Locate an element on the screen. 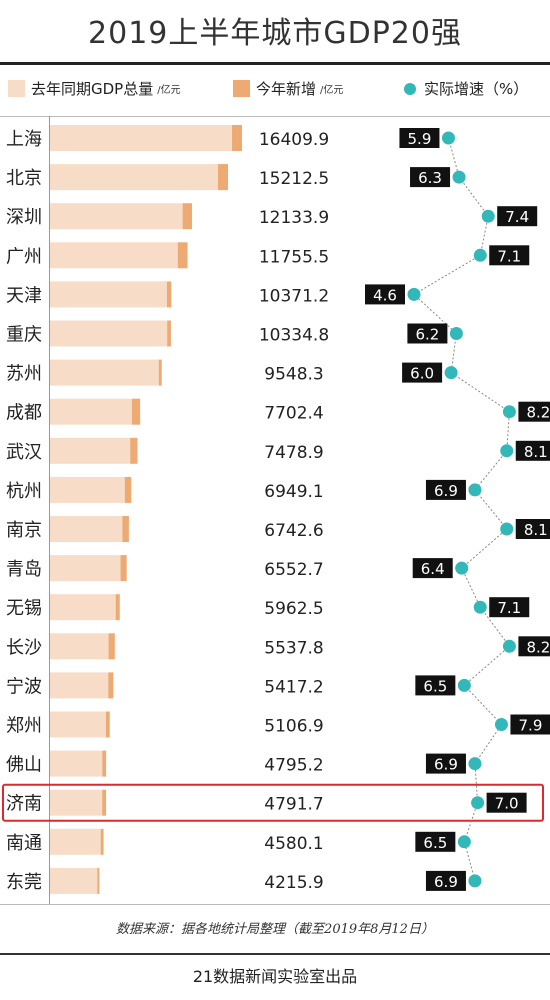 This screenshot has height=1000, width=550. growth-value-label: 7.4 is located at coordinates (517, 217).